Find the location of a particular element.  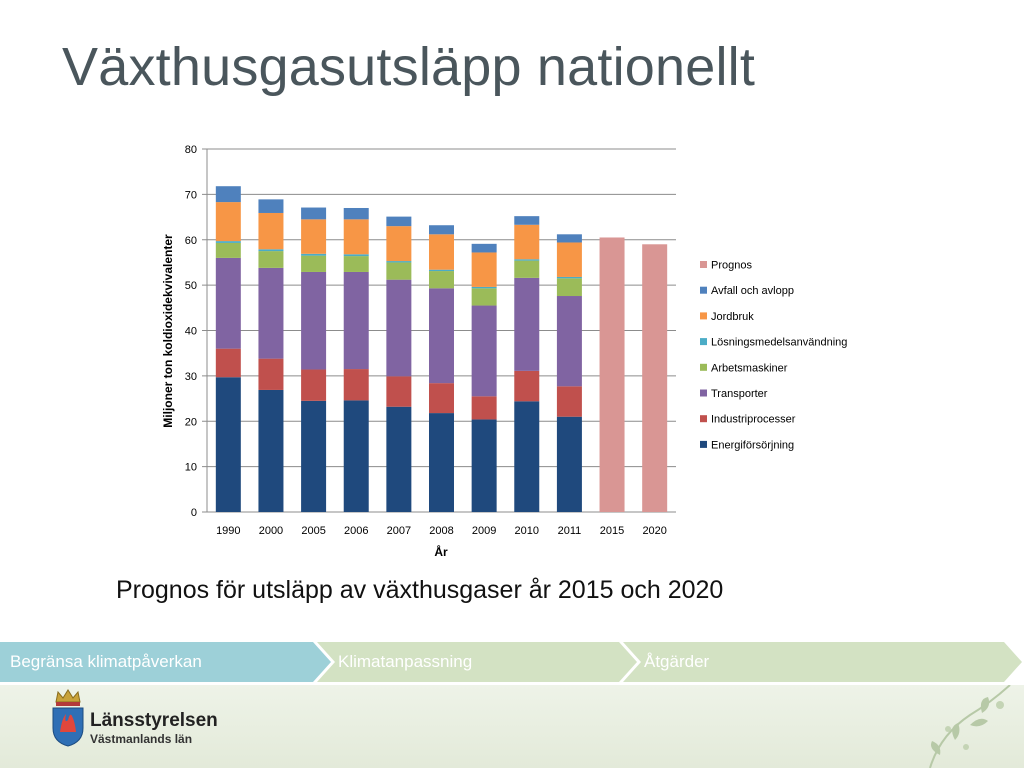

bar-2000-lösningsmedelsanvändning is located at coordinates (271, 250).